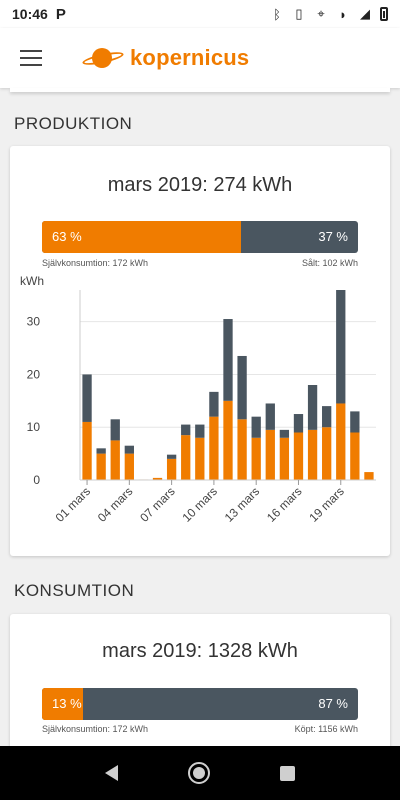 The image size is (400, 800). I want to click on home-icon, so click(199, 773).